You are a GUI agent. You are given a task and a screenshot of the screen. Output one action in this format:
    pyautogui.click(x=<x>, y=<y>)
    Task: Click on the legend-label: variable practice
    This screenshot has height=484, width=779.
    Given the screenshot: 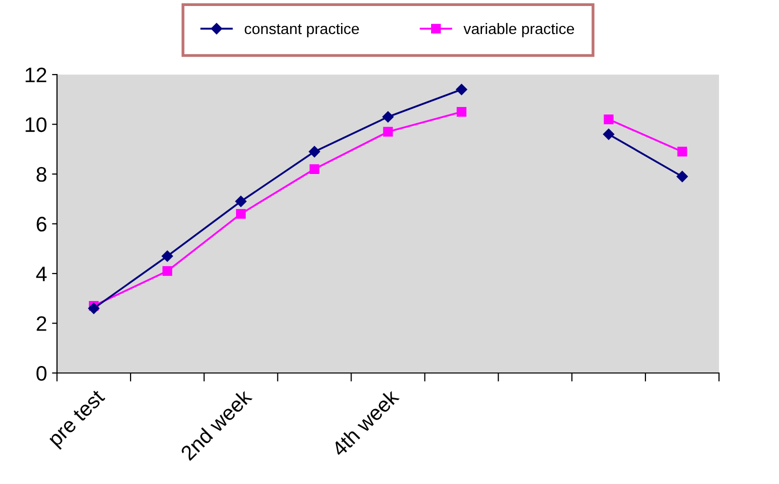 What is the action you would take?
    pyautogui.click(x=519, y=30)
    